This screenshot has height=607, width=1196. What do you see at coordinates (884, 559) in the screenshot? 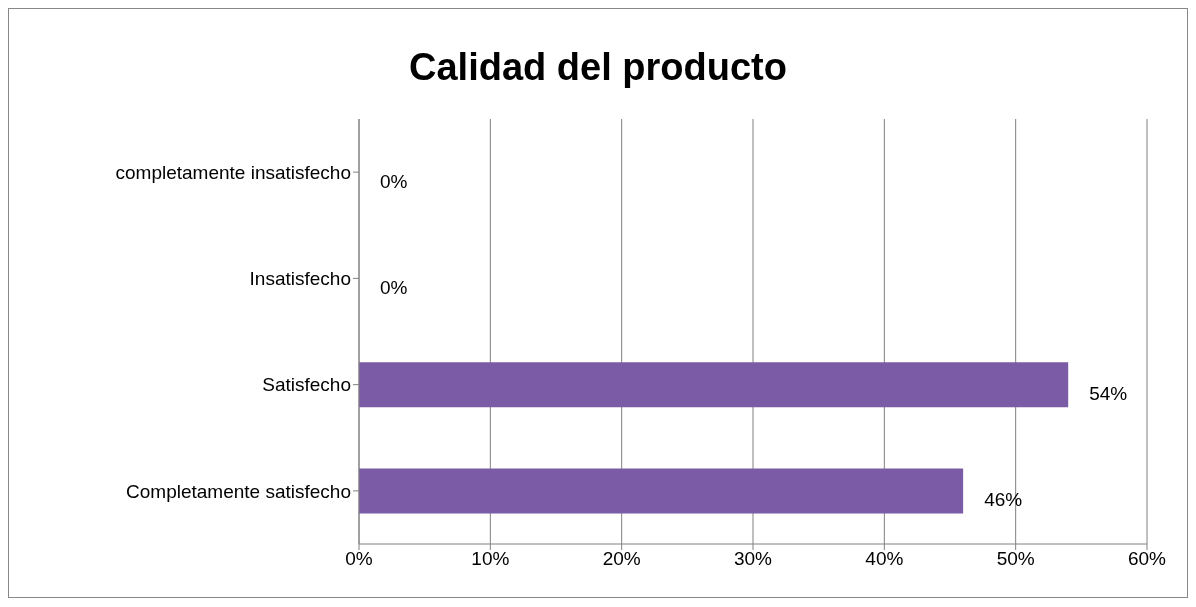
I see `x-tick-label: 40%` at bounding box center [884, 559].